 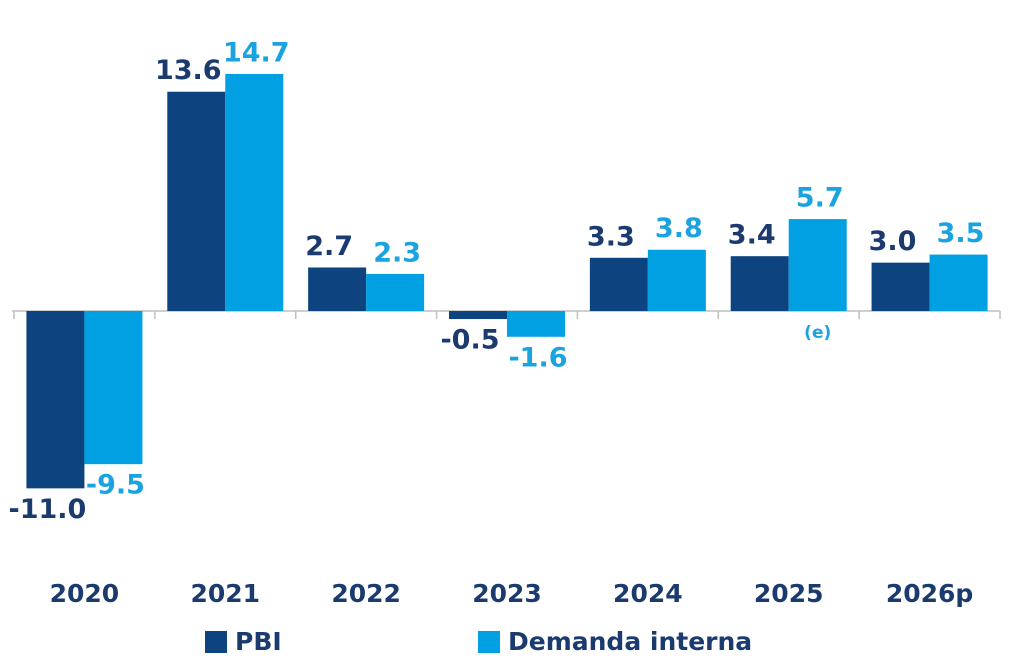 What do you see at coordinates (258, 641) in the screenshot?
I see `legend-label: PBI` at bounding box center [258, 641].